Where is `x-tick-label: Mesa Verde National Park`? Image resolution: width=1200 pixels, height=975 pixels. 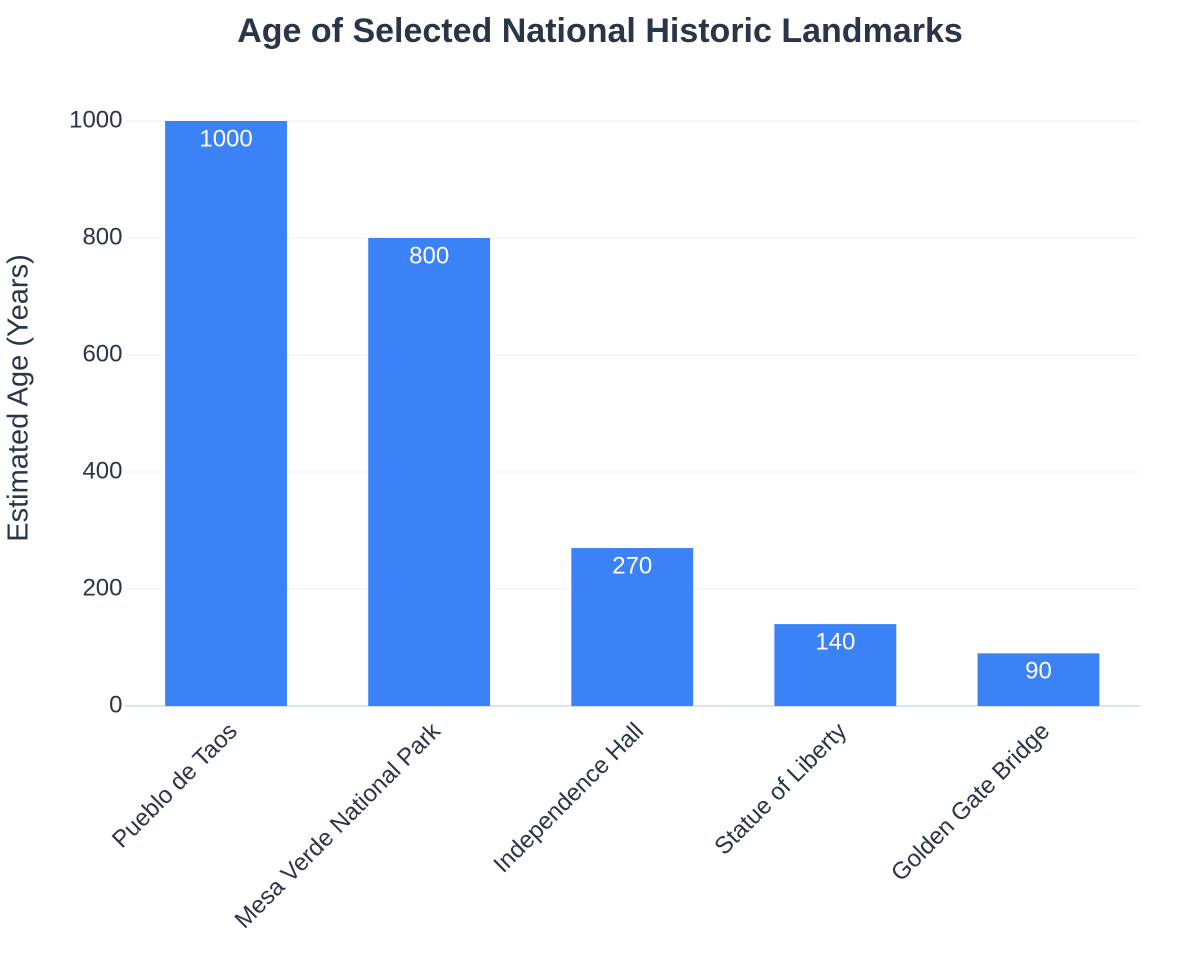 x-tick-label: Mesa Verde National Park is located at coordinates (338, 825).